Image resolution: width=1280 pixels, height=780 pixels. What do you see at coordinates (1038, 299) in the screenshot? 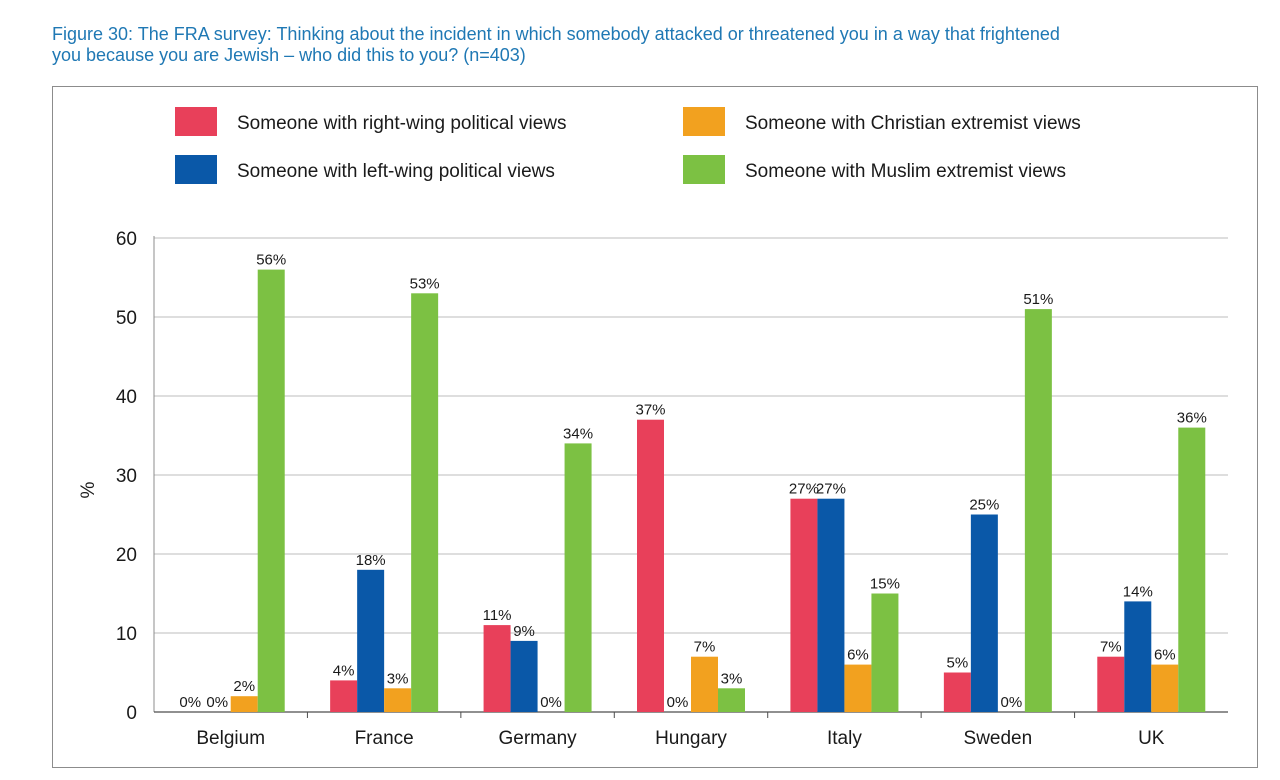
I see `data-label: 51%` at bounding box center [1038, 299].